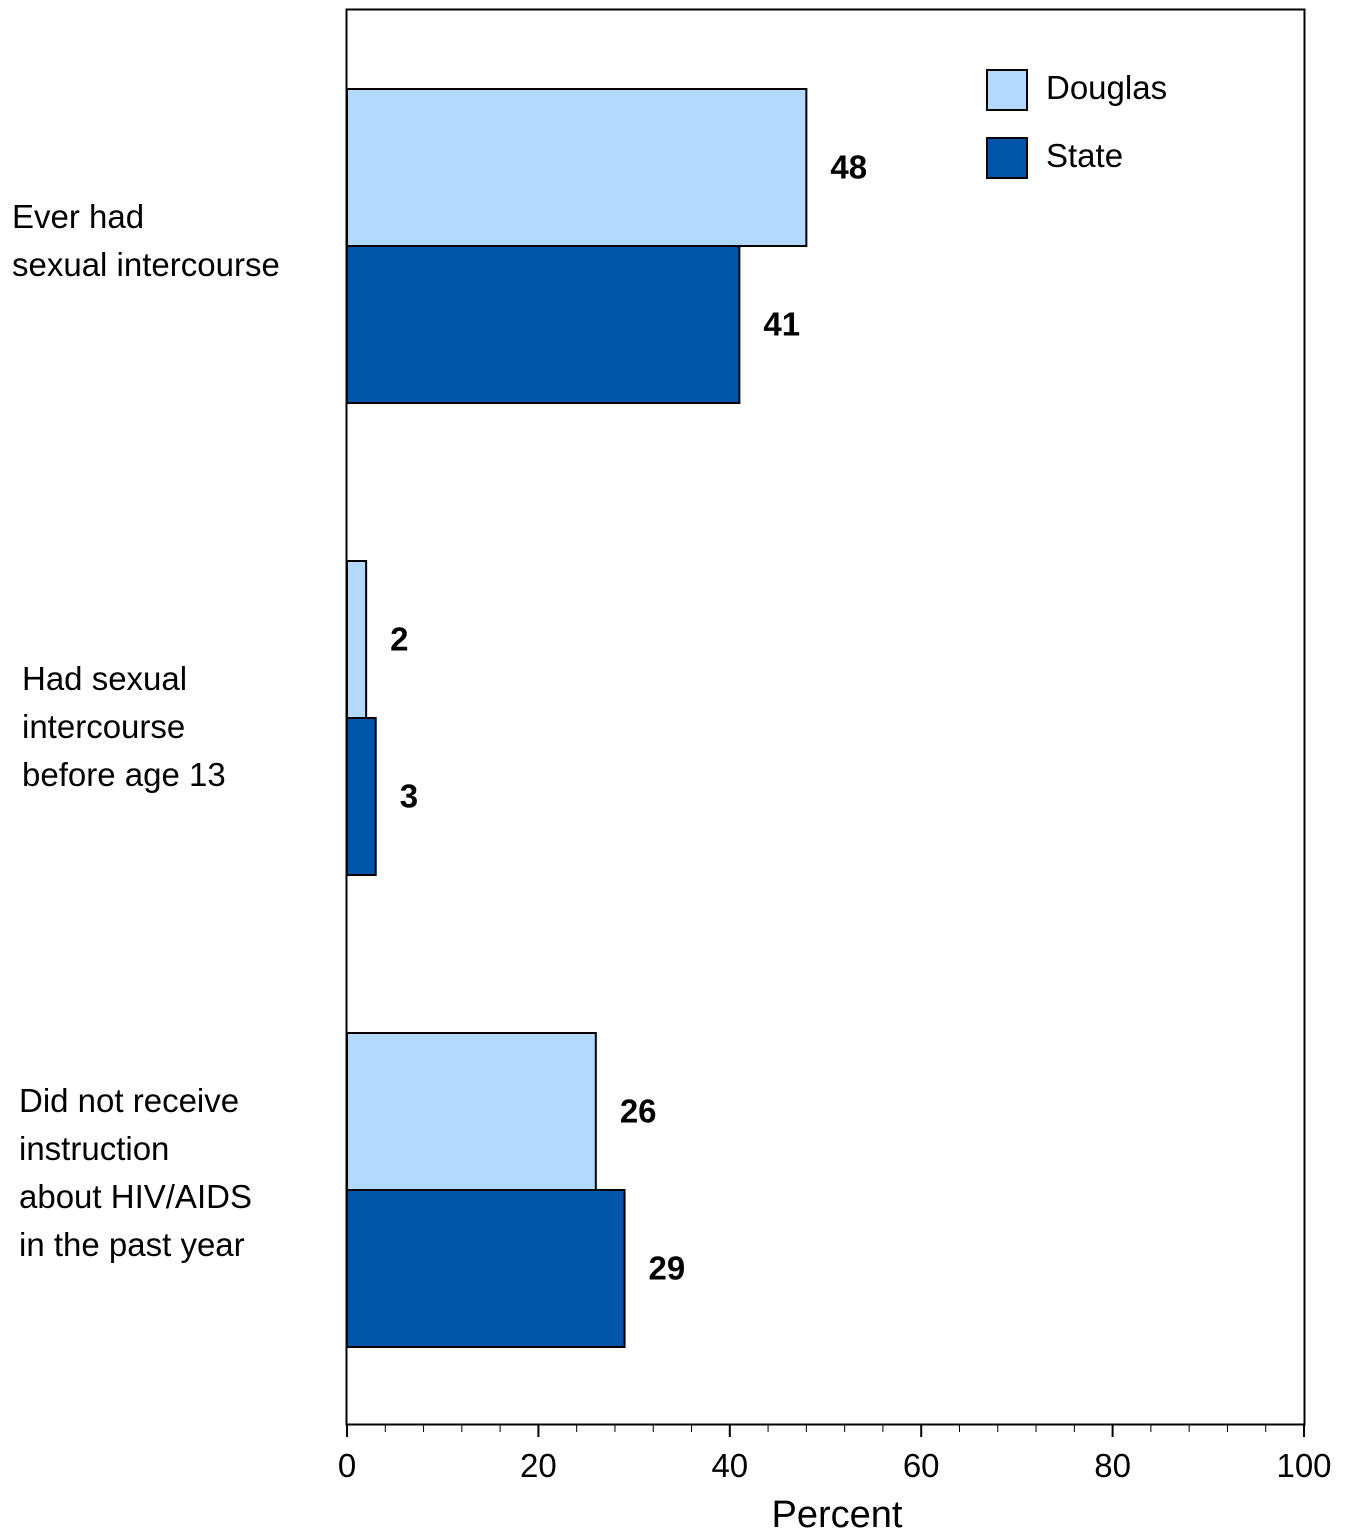  Describe the element at coordinates (1112, 1465) in the screenshot. I see `x-tick-label: 80` at that location.